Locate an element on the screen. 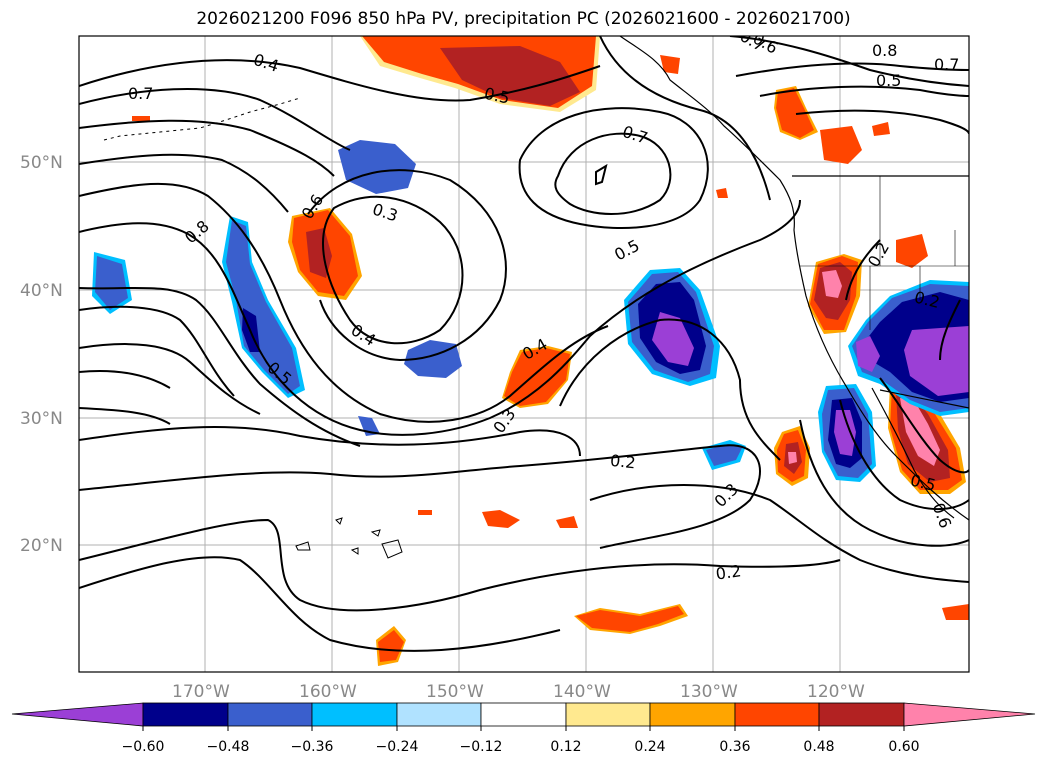 Image resolution: width=1047 pixels, height=765 pixels. colorbar-label: −0.60 is located at coordinates (143, 747).